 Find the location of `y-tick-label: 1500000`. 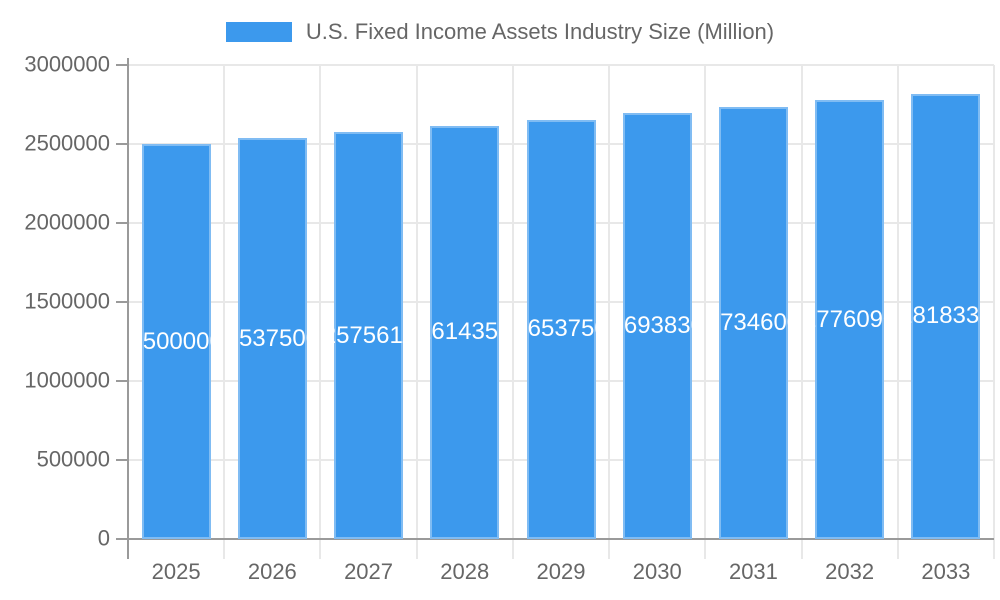

y-tick-label: 1500000 is located at coordinates (67, 301).